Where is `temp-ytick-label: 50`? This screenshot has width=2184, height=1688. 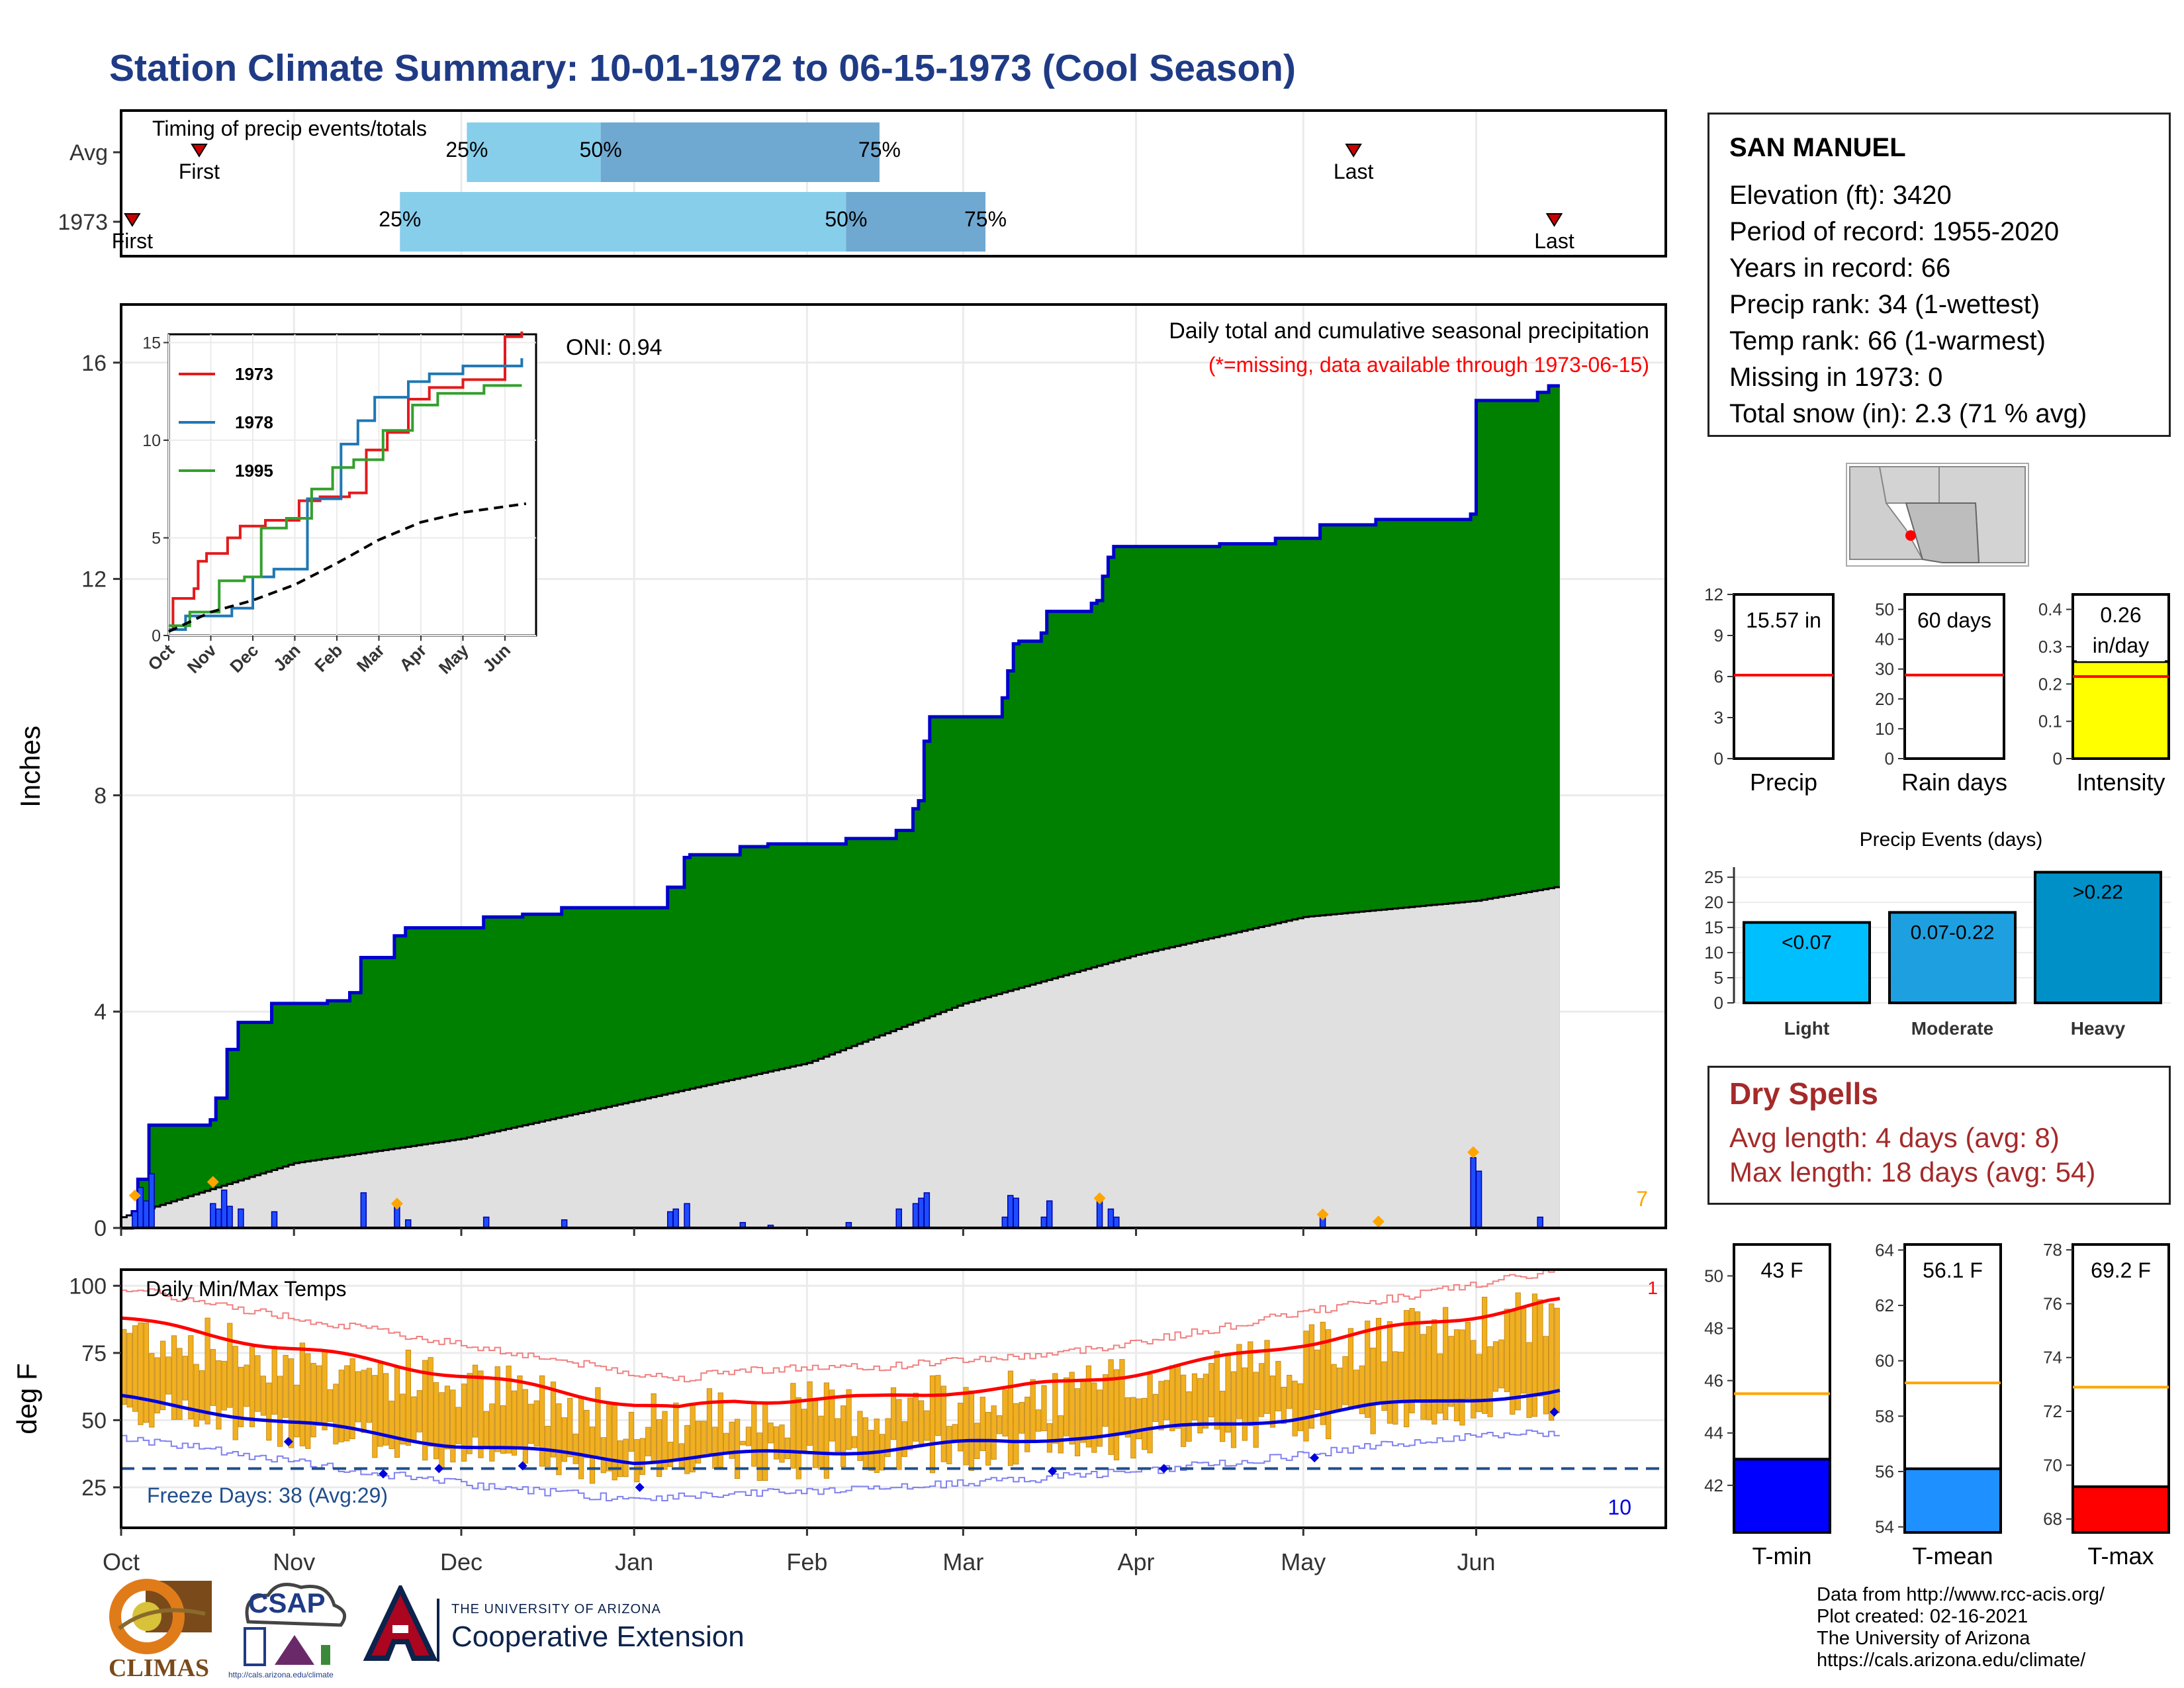
temp-ytick-label: 50 is located at coordinates (94, 1420).